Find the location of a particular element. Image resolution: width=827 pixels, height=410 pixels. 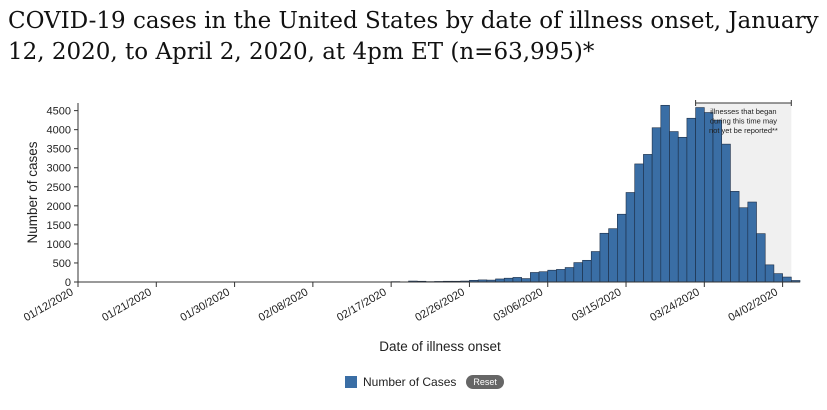

legend: Number of Cases Reset is located at coordinates (424, 382).